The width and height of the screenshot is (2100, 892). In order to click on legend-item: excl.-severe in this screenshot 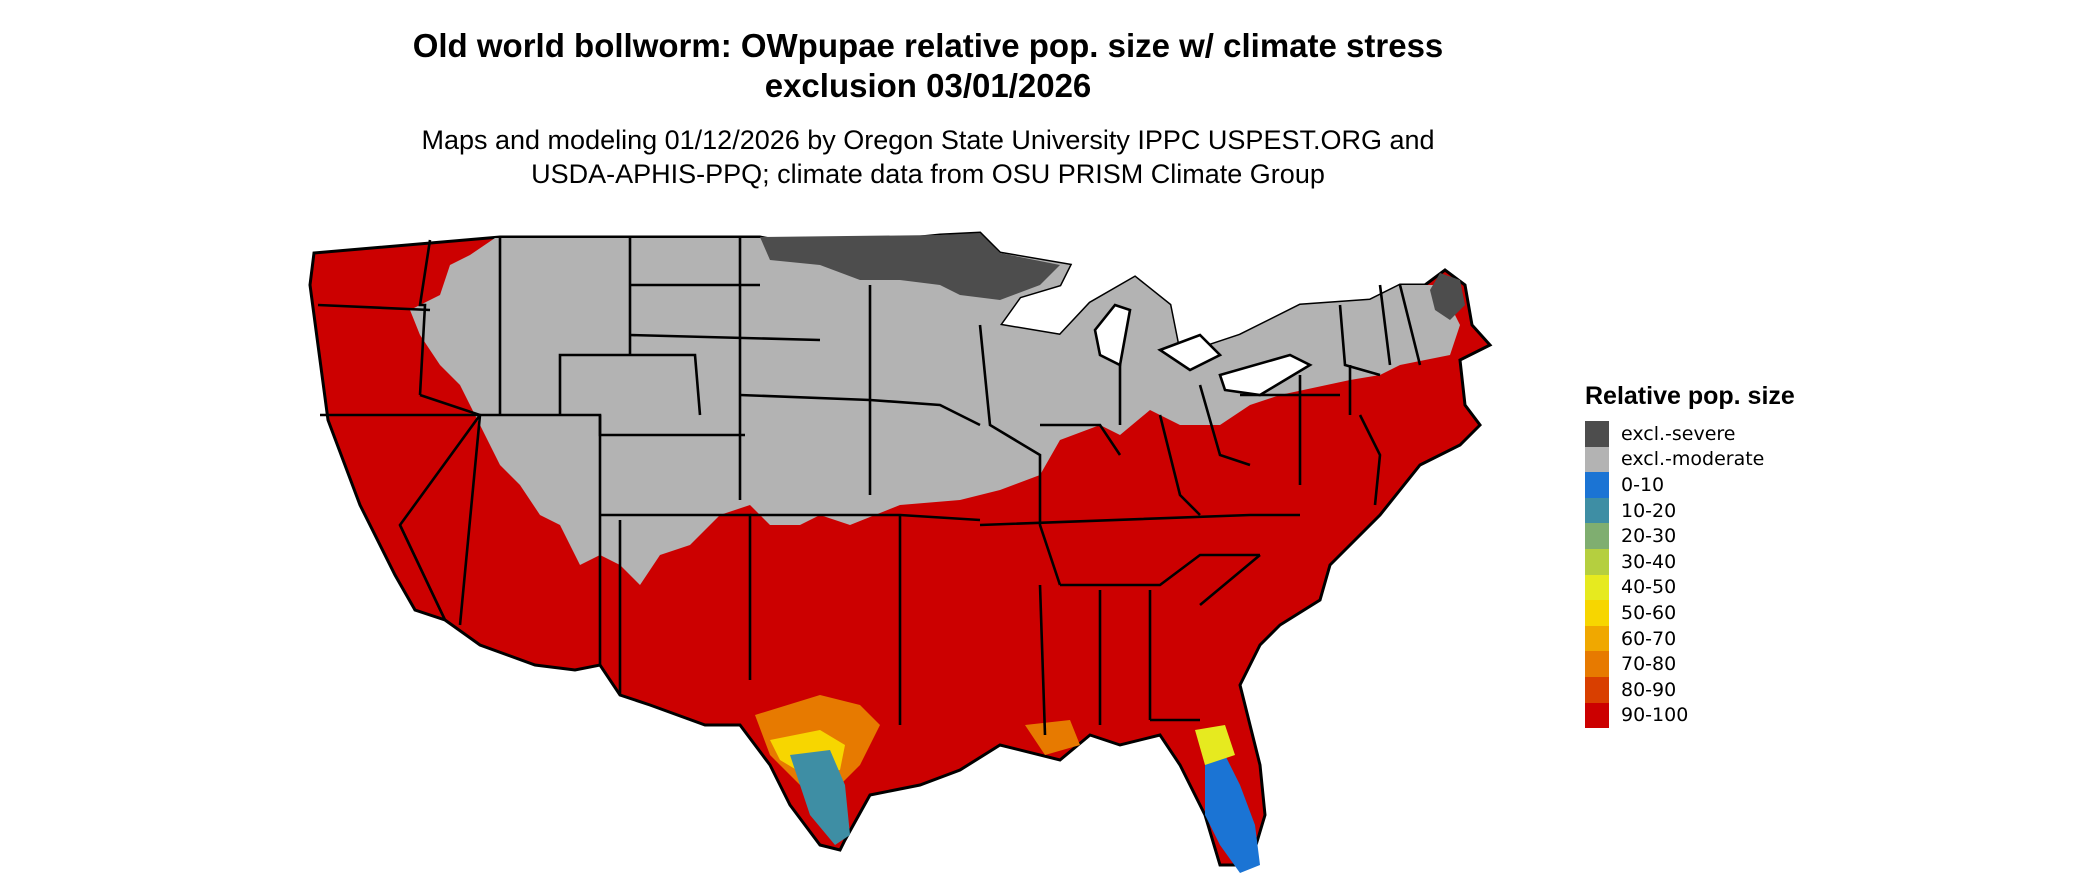, I will do `click(1690, 434)`.